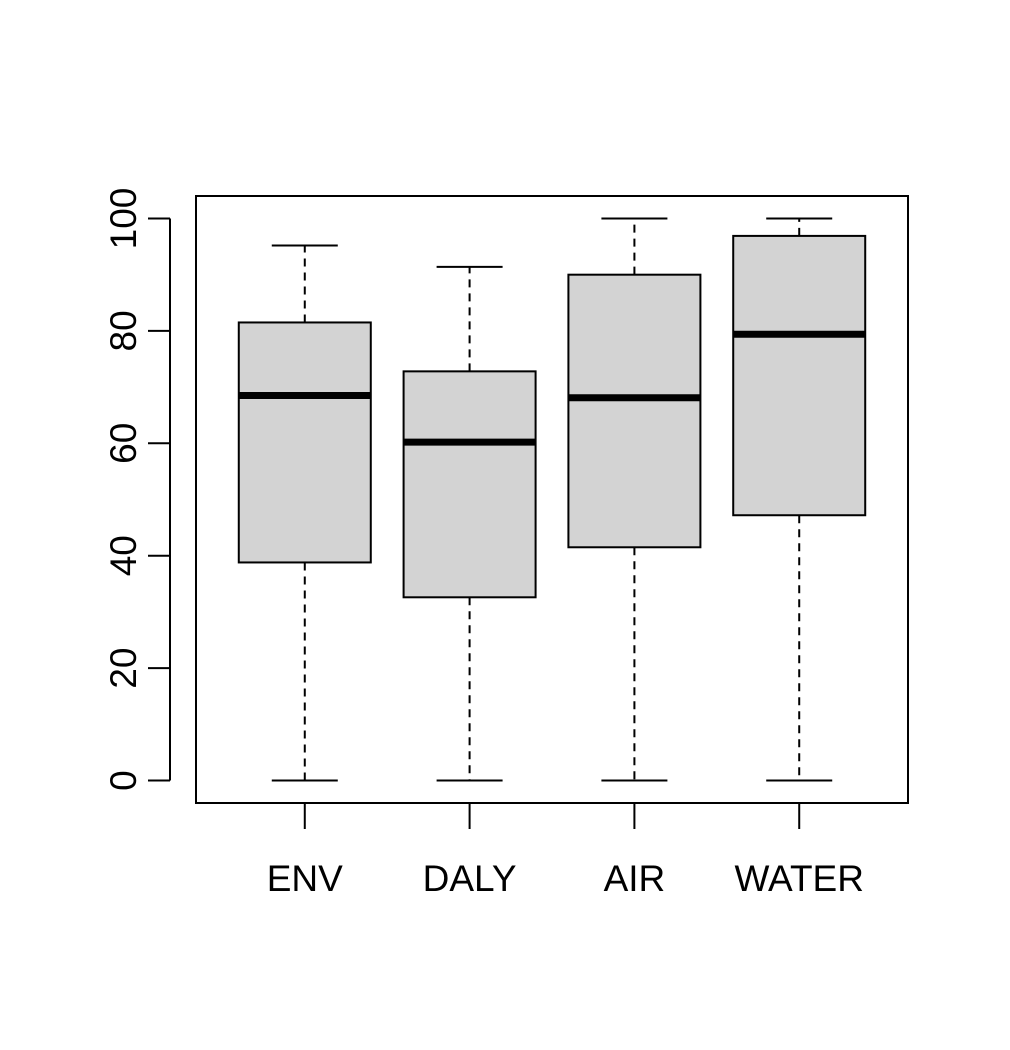 Image resolution: width=1010 pixels, height=1050 pixels. What do you see at coordinates (123, 668) in the screenshot?
I see `y-tick-label: 20` at bounding box center [123, 668].